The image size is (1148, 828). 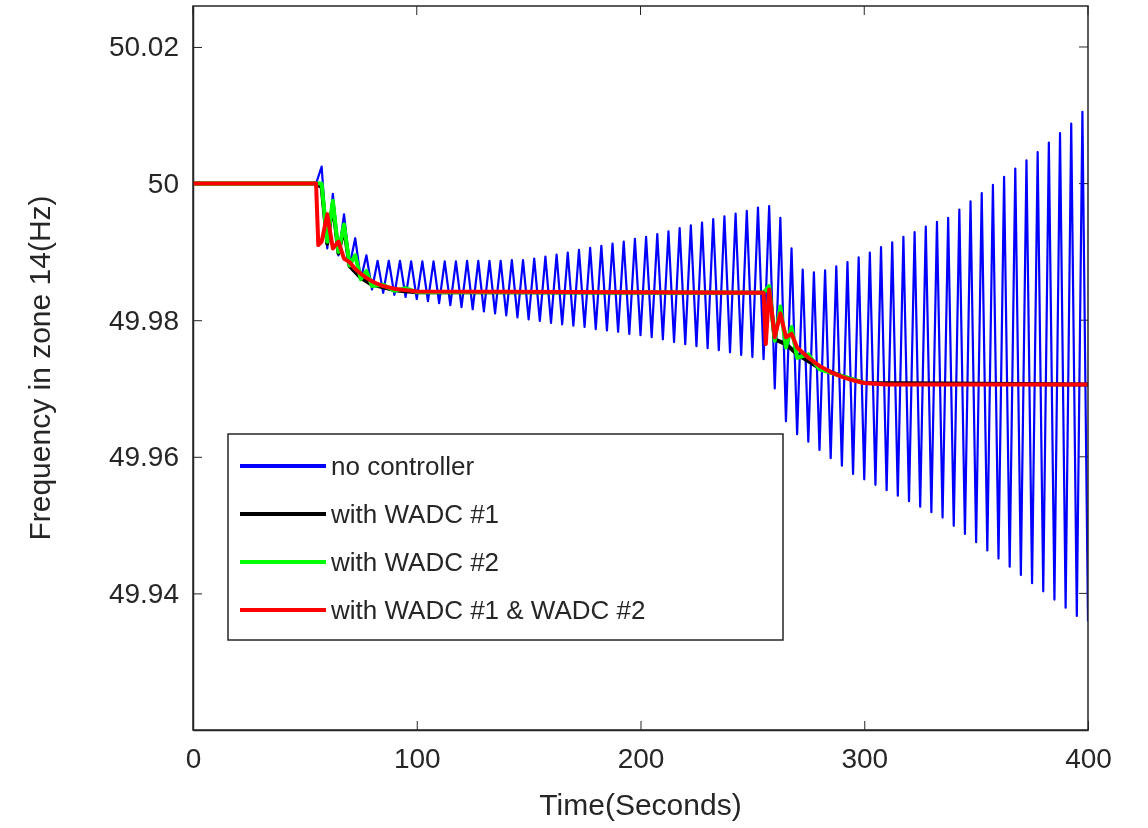 I want to click on y-tick-label: 49.96, so click(x=143, y=457).